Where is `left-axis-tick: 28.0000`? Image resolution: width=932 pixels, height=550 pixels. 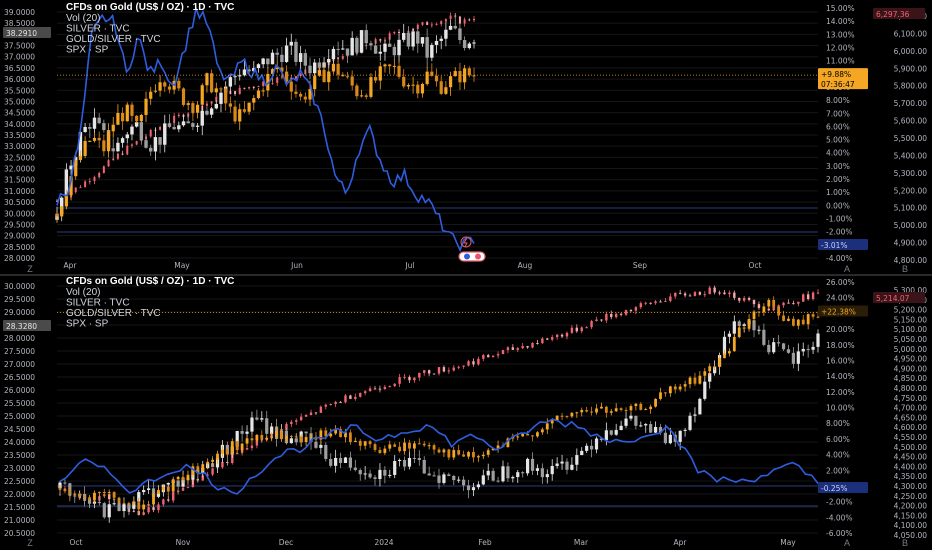 left-axis-tick: 28.0000 is located at coordinates (19, 258).